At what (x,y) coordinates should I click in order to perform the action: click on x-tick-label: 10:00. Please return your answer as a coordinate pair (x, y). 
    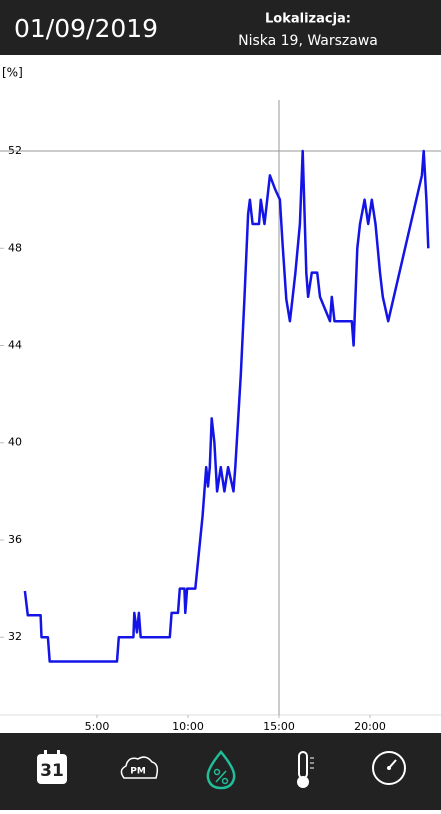
    Looking at the image, I should click on (188, 726).